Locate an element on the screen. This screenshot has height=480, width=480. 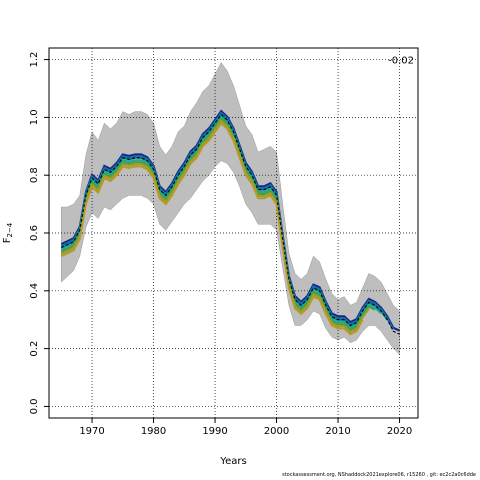
y-tick-label-0.2: 0.2 is located at coordinates (34, 349).